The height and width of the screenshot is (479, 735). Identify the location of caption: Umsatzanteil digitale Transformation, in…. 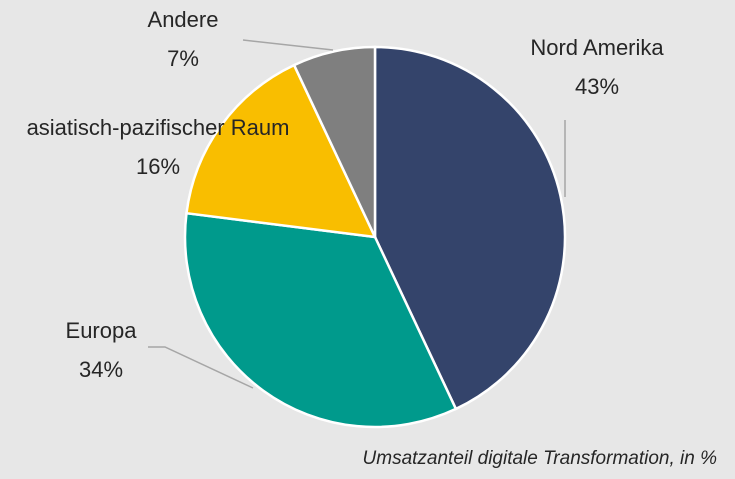
(539, 458).